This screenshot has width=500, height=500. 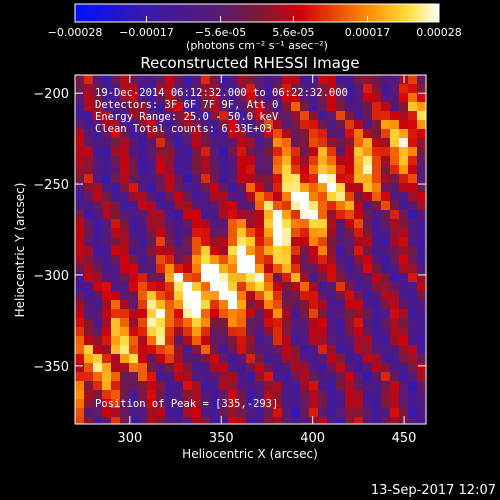 I want to click on x-tick-label: 450, so click(x=404, y=438).